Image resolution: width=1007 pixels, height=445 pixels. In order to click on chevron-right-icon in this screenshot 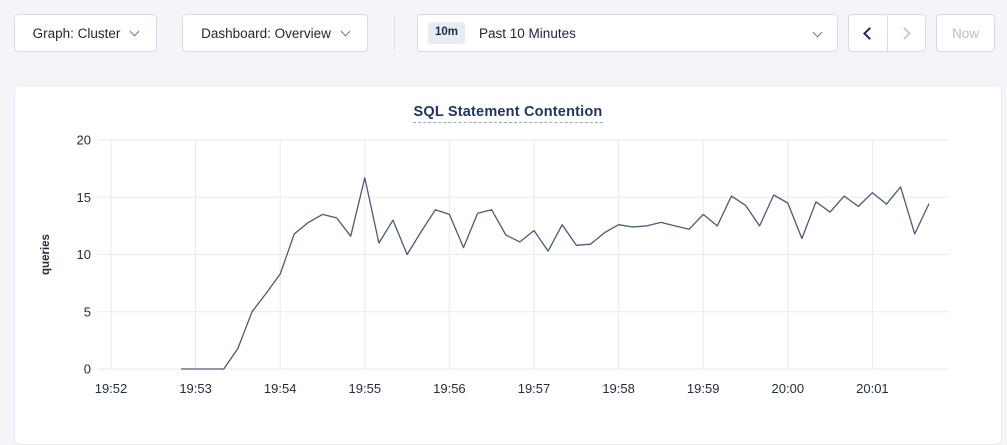, I will do `click(904, 33)`.